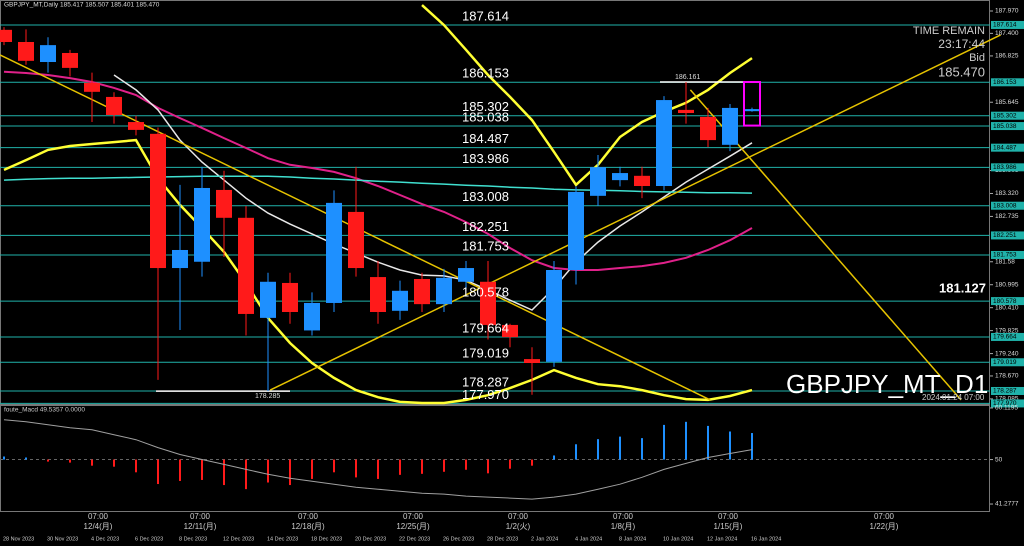 This screenshot has width=1024, height=546. I want to click on level-label: 185.302, so click(485, 106).